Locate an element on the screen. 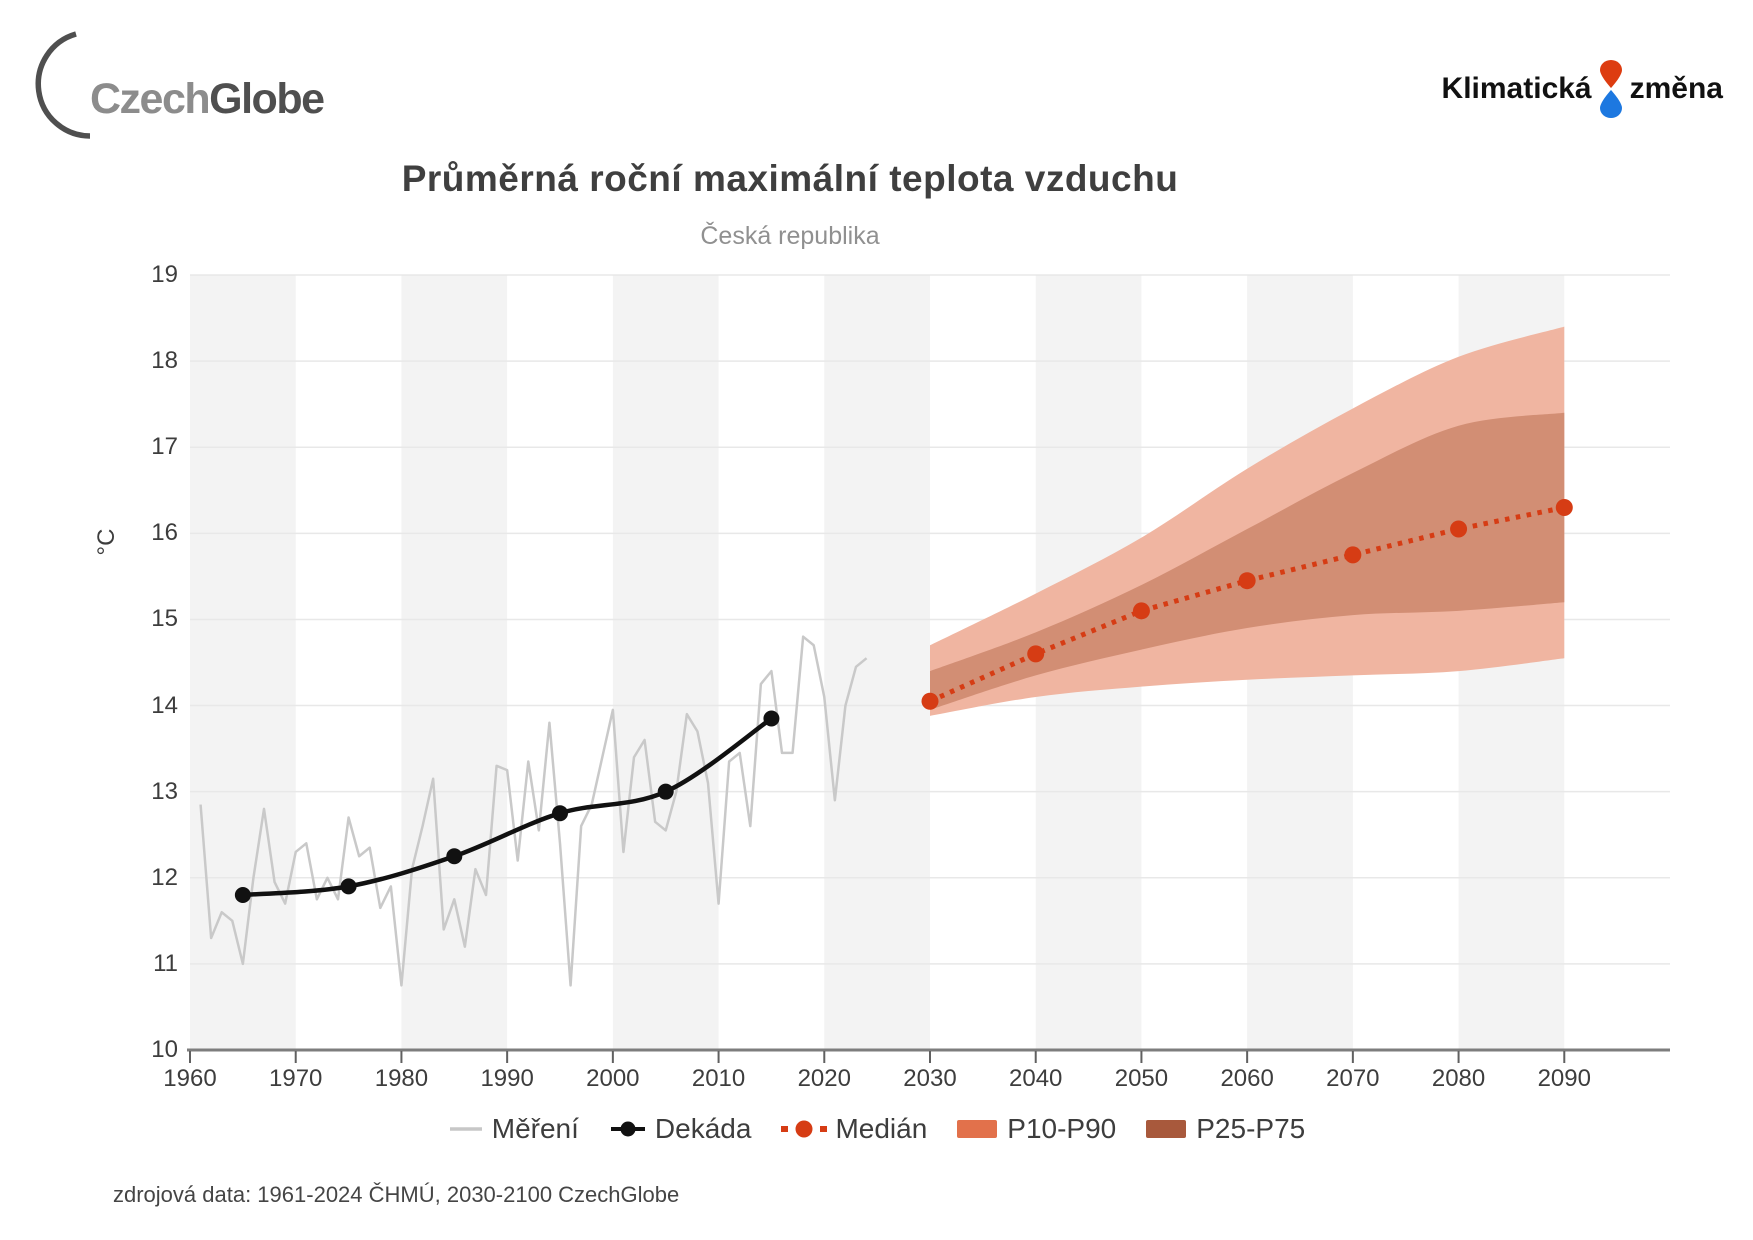 This screenshot has width=1753, height=1240. y-tick-label: 11 is located at coordinates (165, 963).